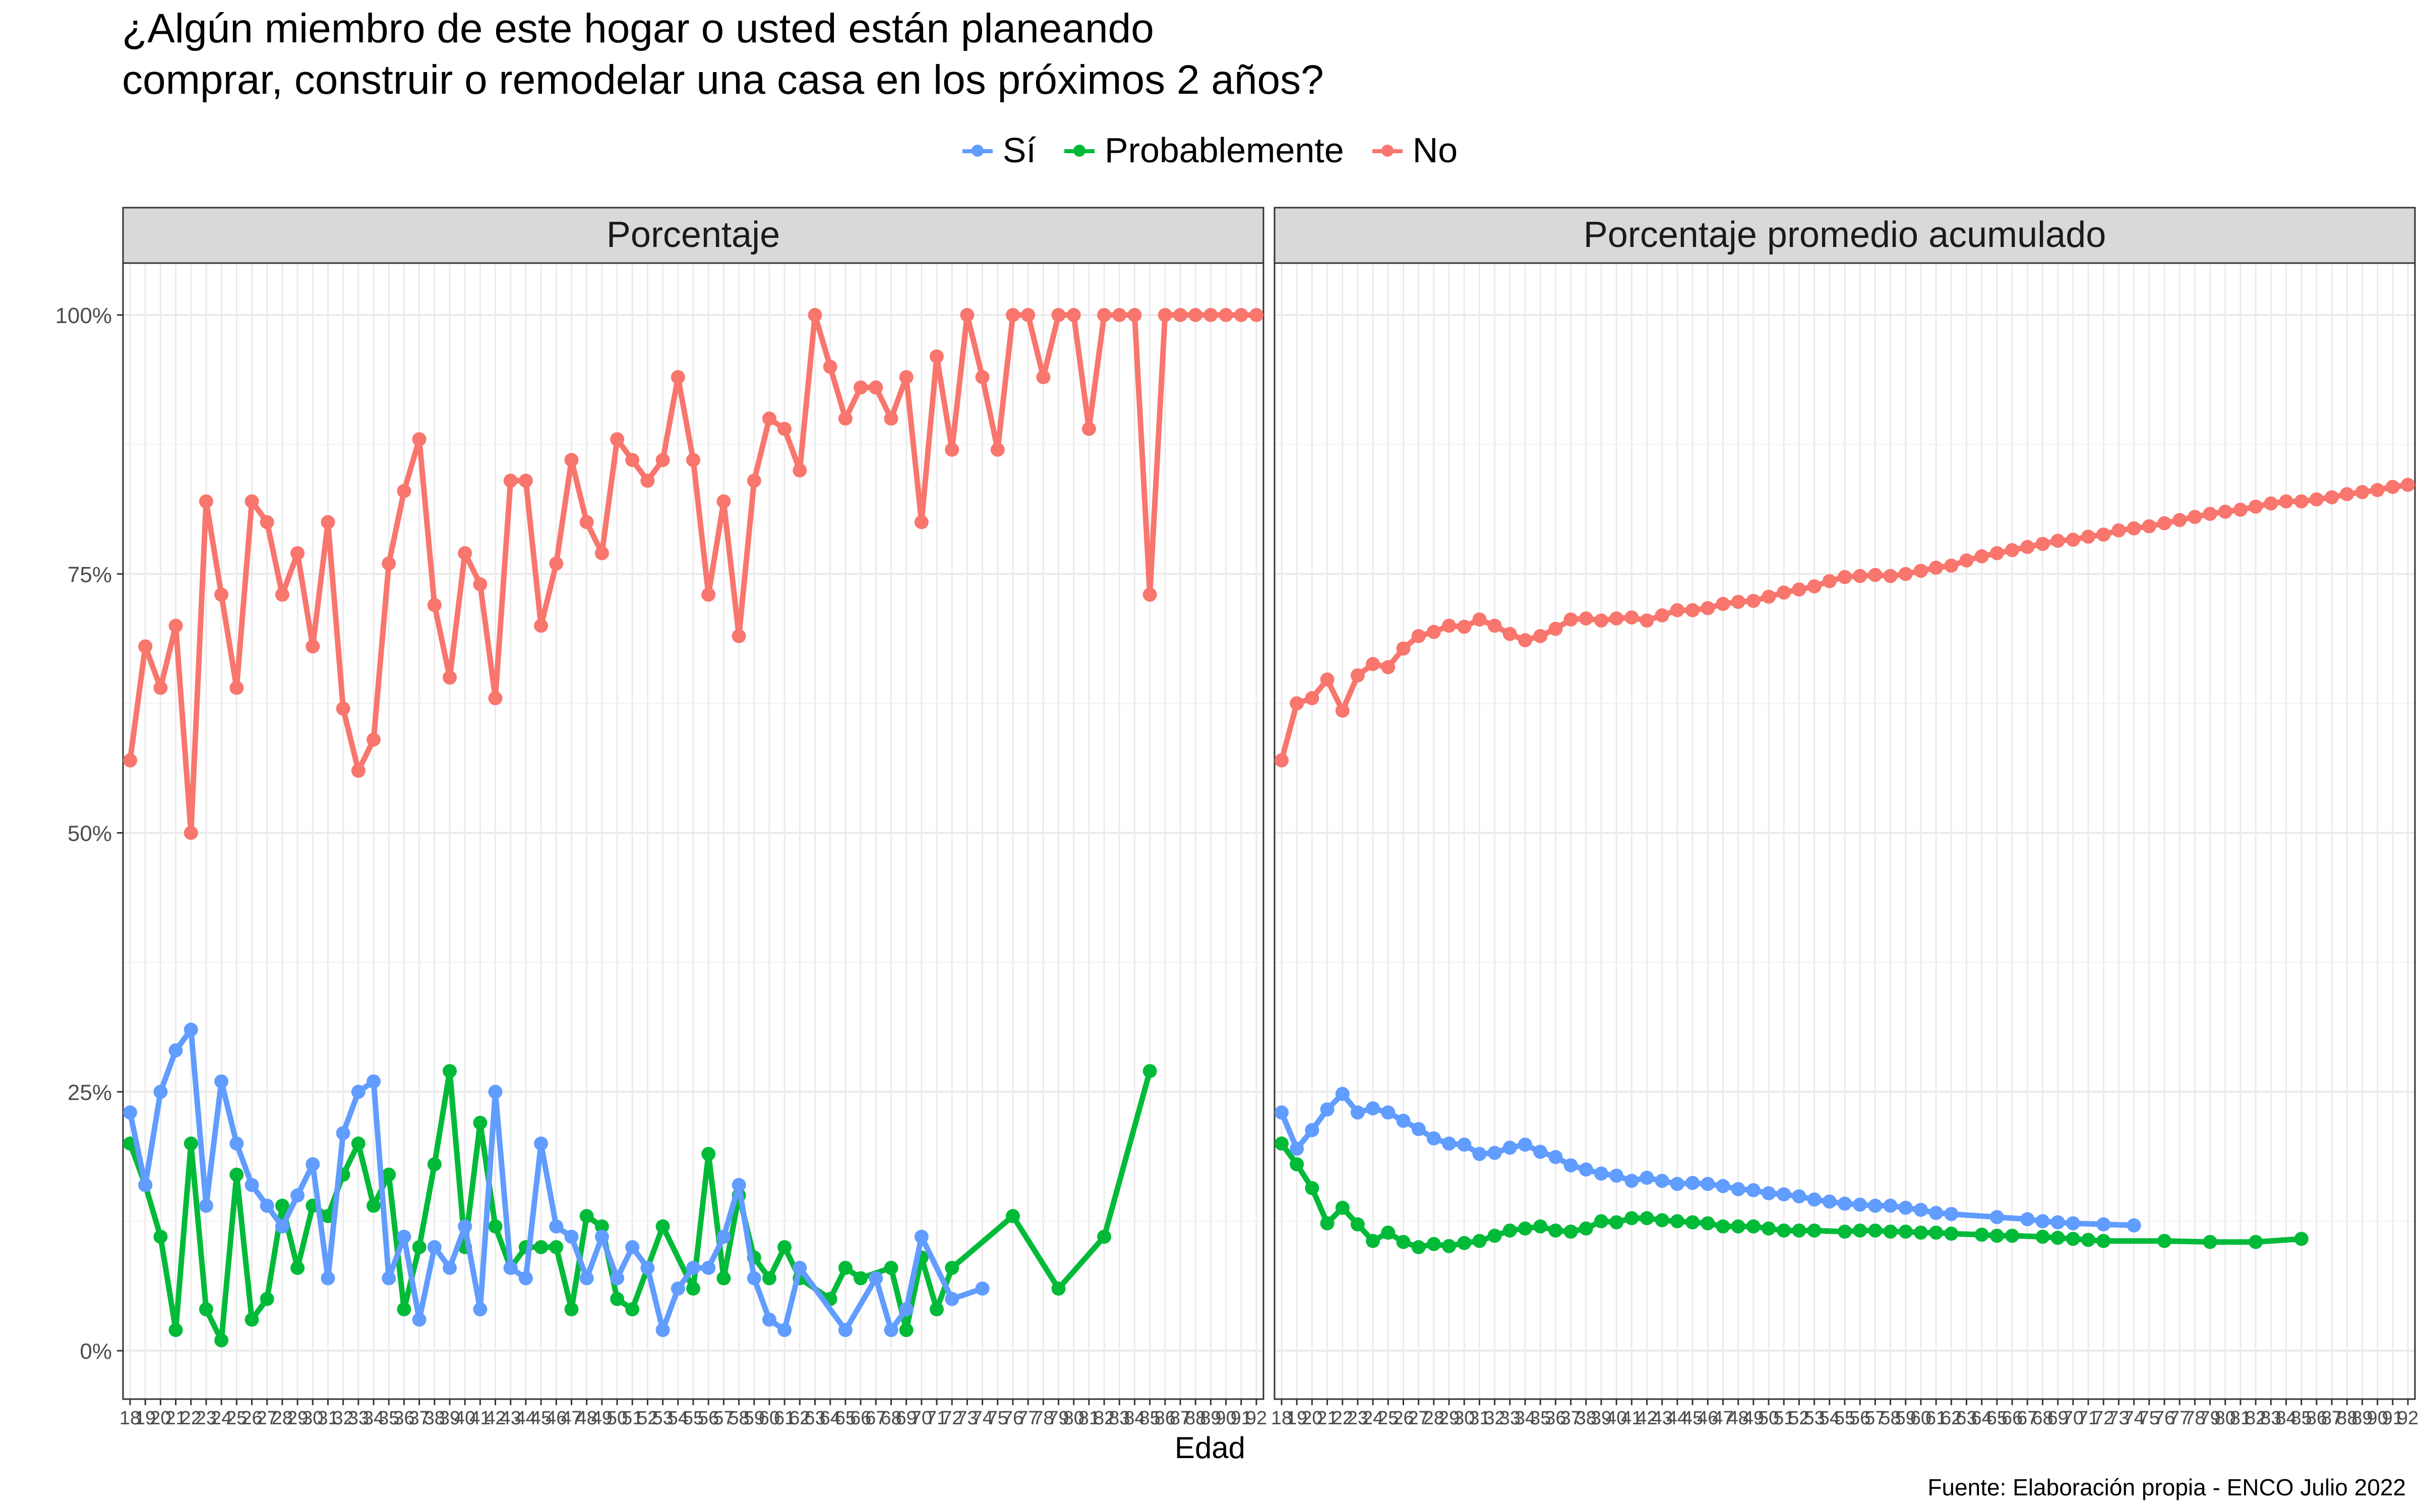 The image size is (2420, 1512). Describe the element at coordinates (1708, 1159) in the screenshot. I see `series-line-si` at that location.